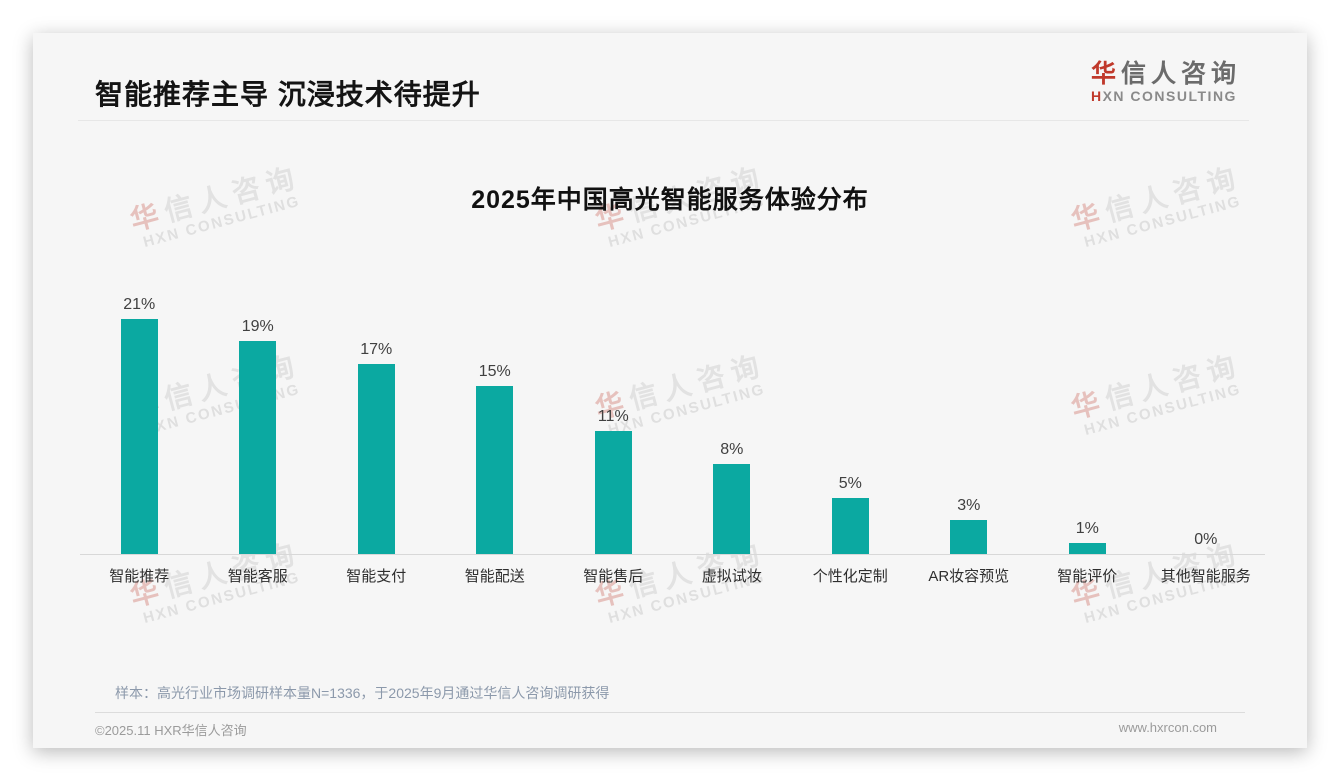  I want to click on logo-cn-accent: 华, so click(1105, 74).